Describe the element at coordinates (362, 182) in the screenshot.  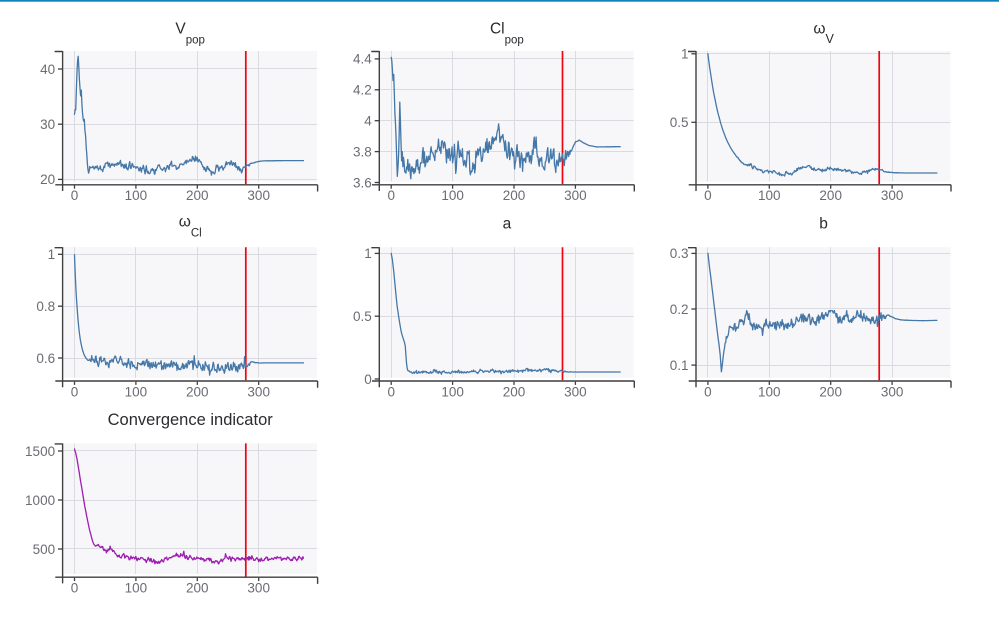
I see `svg-text: 3.6` at that location.